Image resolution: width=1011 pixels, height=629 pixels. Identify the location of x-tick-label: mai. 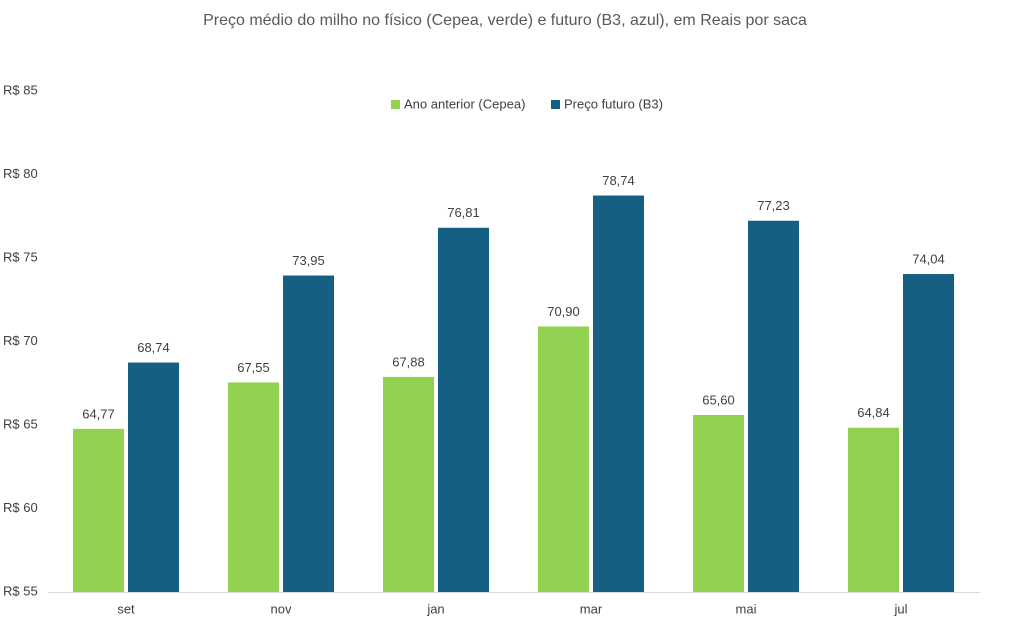
(746, 608).